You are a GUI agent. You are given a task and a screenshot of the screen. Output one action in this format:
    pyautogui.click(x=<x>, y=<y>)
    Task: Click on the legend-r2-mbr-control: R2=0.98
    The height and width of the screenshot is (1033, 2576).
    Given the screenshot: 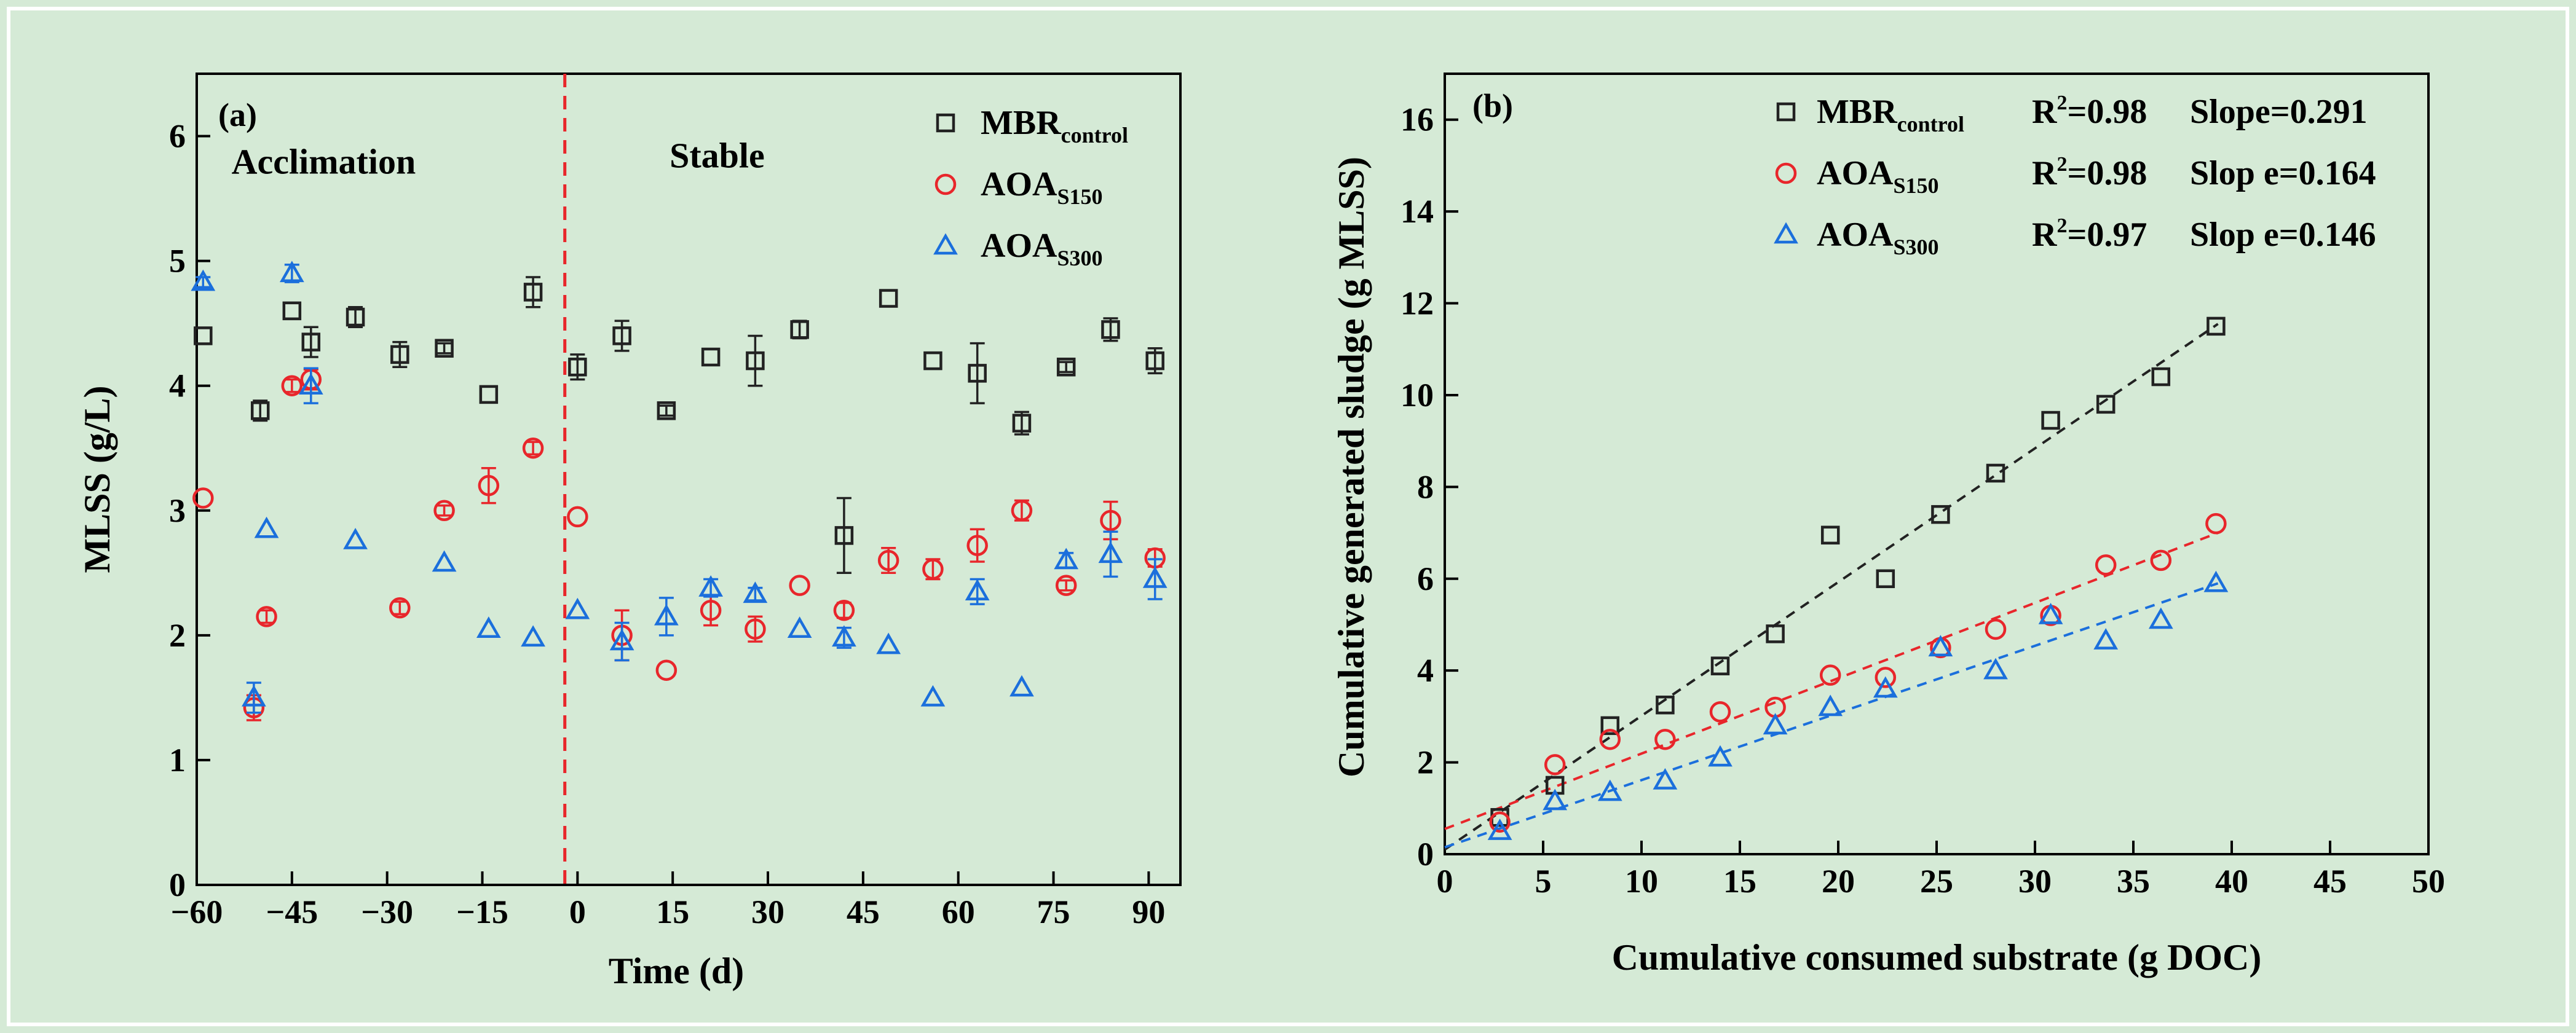 What is the action you would take?
    pyautogui.click(x=2089, y=111)
    